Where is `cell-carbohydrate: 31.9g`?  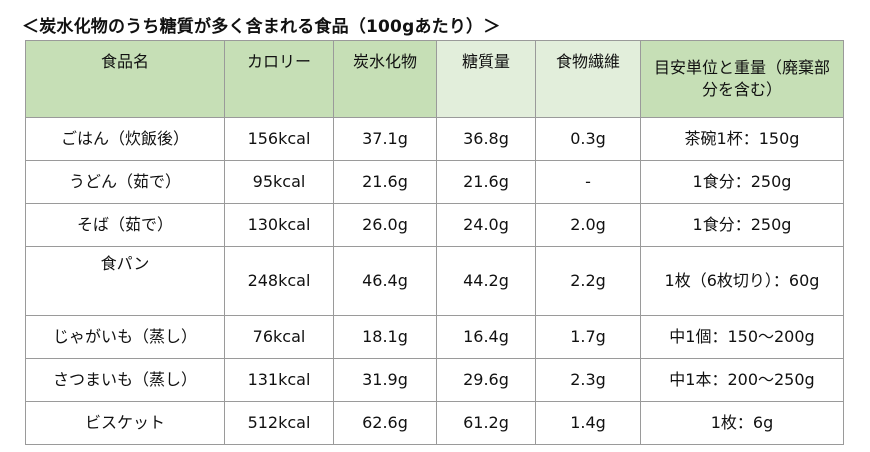 cell-carbohydrate: 31.9g is located at coordinates (385, 380).